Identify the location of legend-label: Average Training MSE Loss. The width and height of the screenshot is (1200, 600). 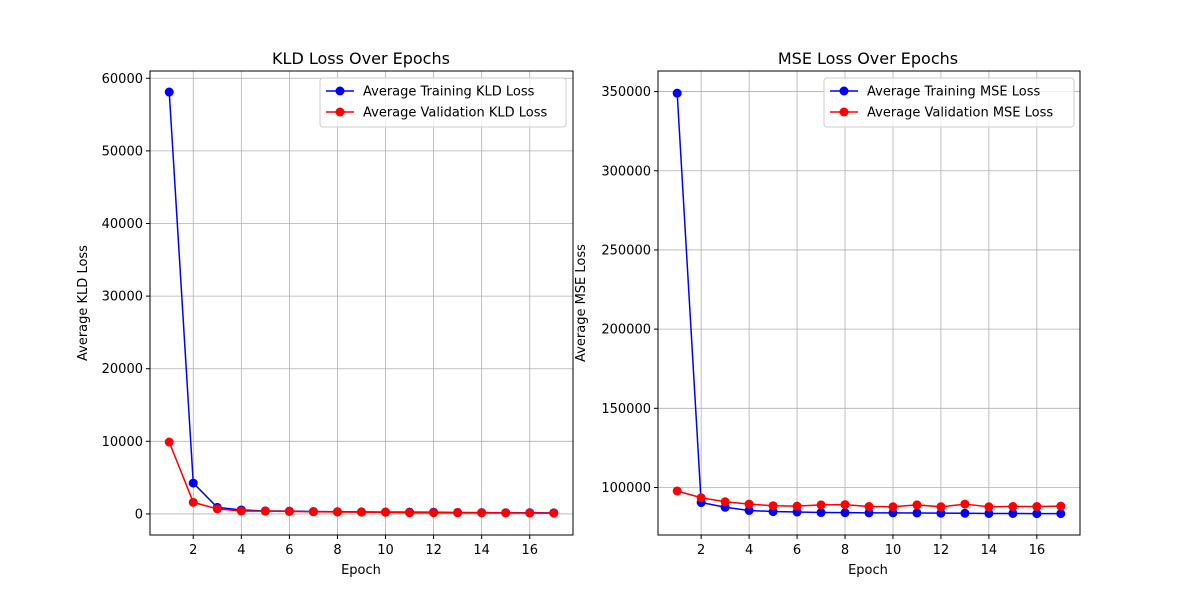
(953, 92).